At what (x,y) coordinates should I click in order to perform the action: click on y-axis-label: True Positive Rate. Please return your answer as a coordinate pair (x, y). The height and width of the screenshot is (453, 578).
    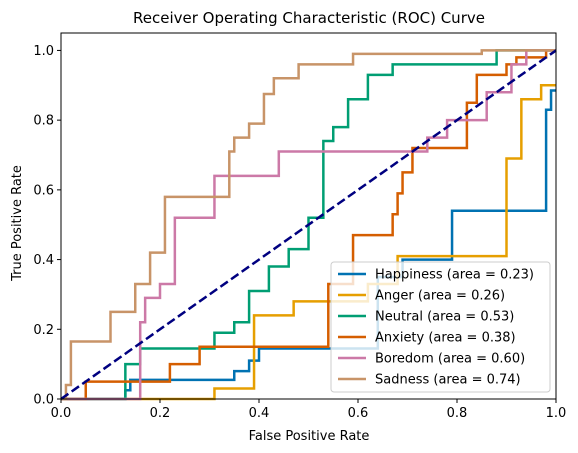
    Looking at the image, I should click on (17, 223).